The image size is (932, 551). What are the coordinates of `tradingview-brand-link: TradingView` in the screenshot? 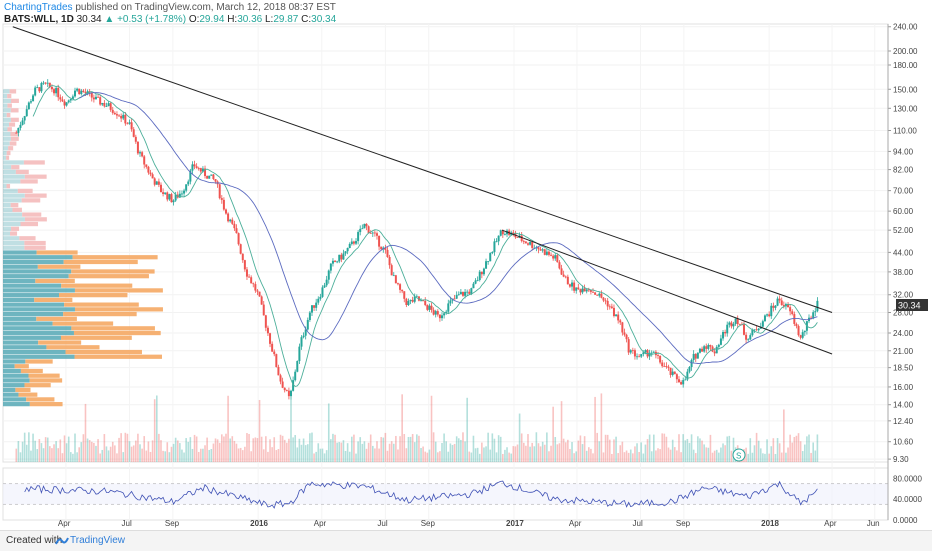 It's located at (98, 540).